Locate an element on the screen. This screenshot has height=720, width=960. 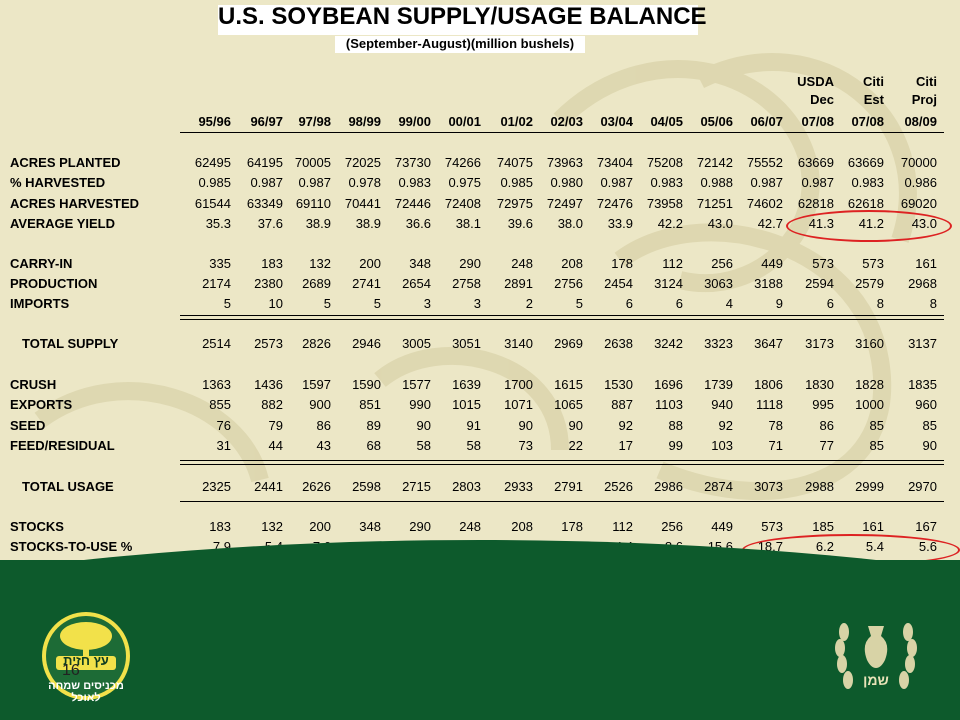
table-cell: 0.975 is located at coordinates (464, 182).